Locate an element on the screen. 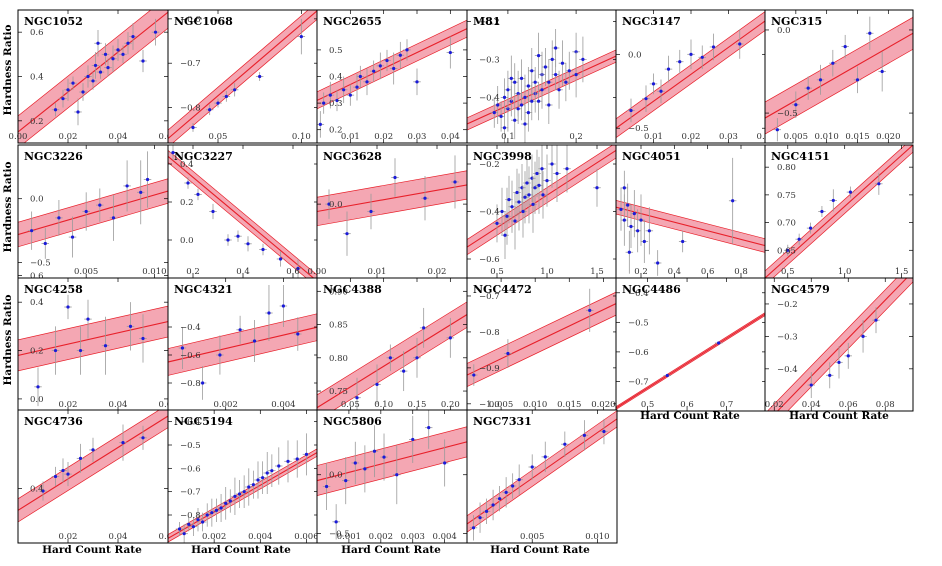 The height and width of the screenshot is (566, 942). ytick-label-ngc1052-2: 0.6 is located at coordinates (37, 33).